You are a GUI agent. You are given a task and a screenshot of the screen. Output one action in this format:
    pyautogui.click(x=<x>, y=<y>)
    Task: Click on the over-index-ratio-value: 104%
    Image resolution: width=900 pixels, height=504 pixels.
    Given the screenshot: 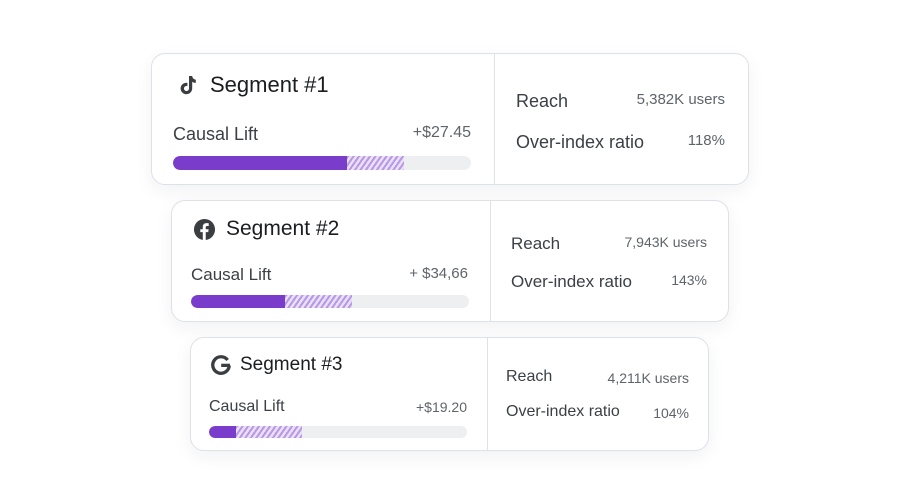 What is the action you would take?
    pyautogui.click(x=671, y=413)
    